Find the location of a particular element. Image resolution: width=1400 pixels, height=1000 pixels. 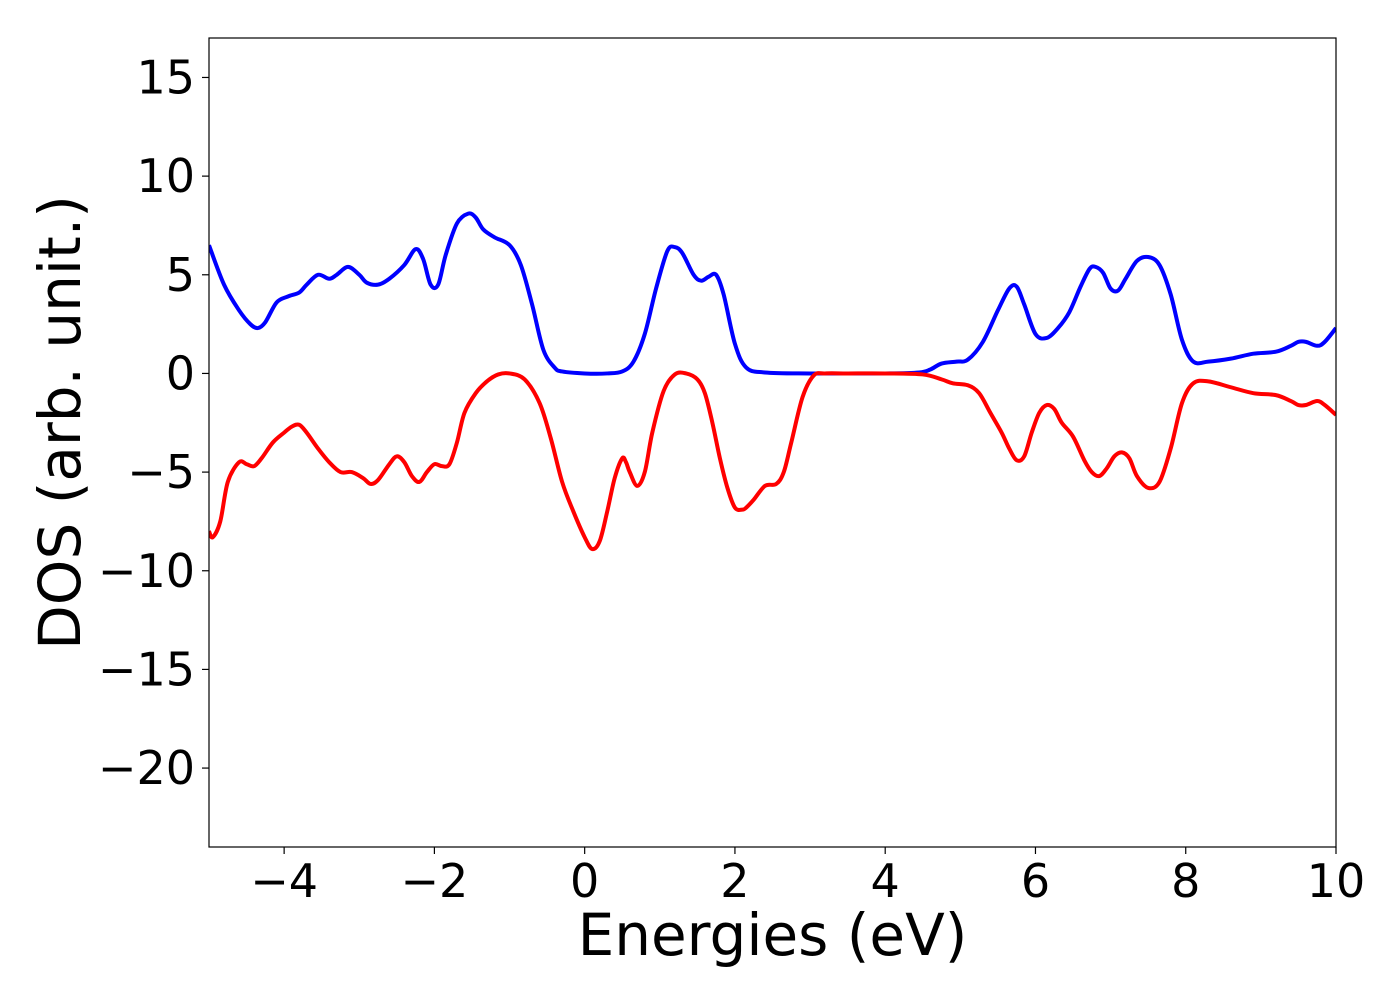

x-tick-label: −2 is located at coordinates (434, 881).